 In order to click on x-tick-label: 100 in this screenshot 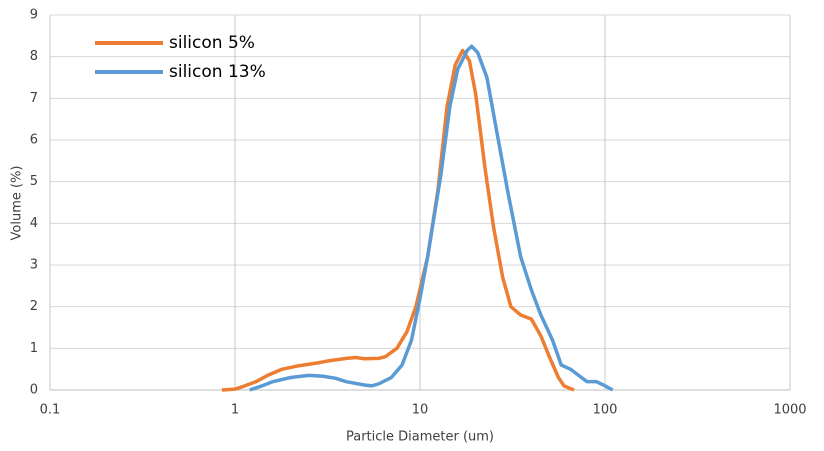, I will do `click(605, 410)`.